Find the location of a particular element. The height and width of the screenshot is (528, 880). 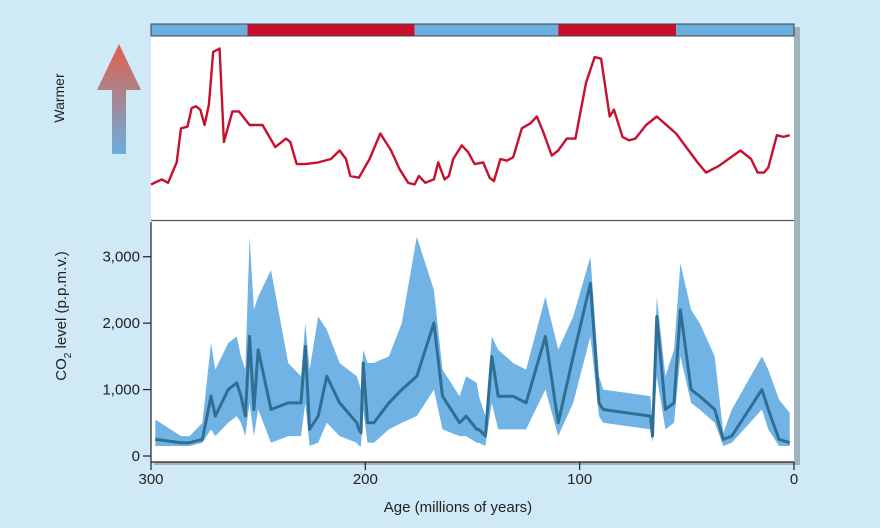

climate-band-strip is located at coordinates (472, 30).